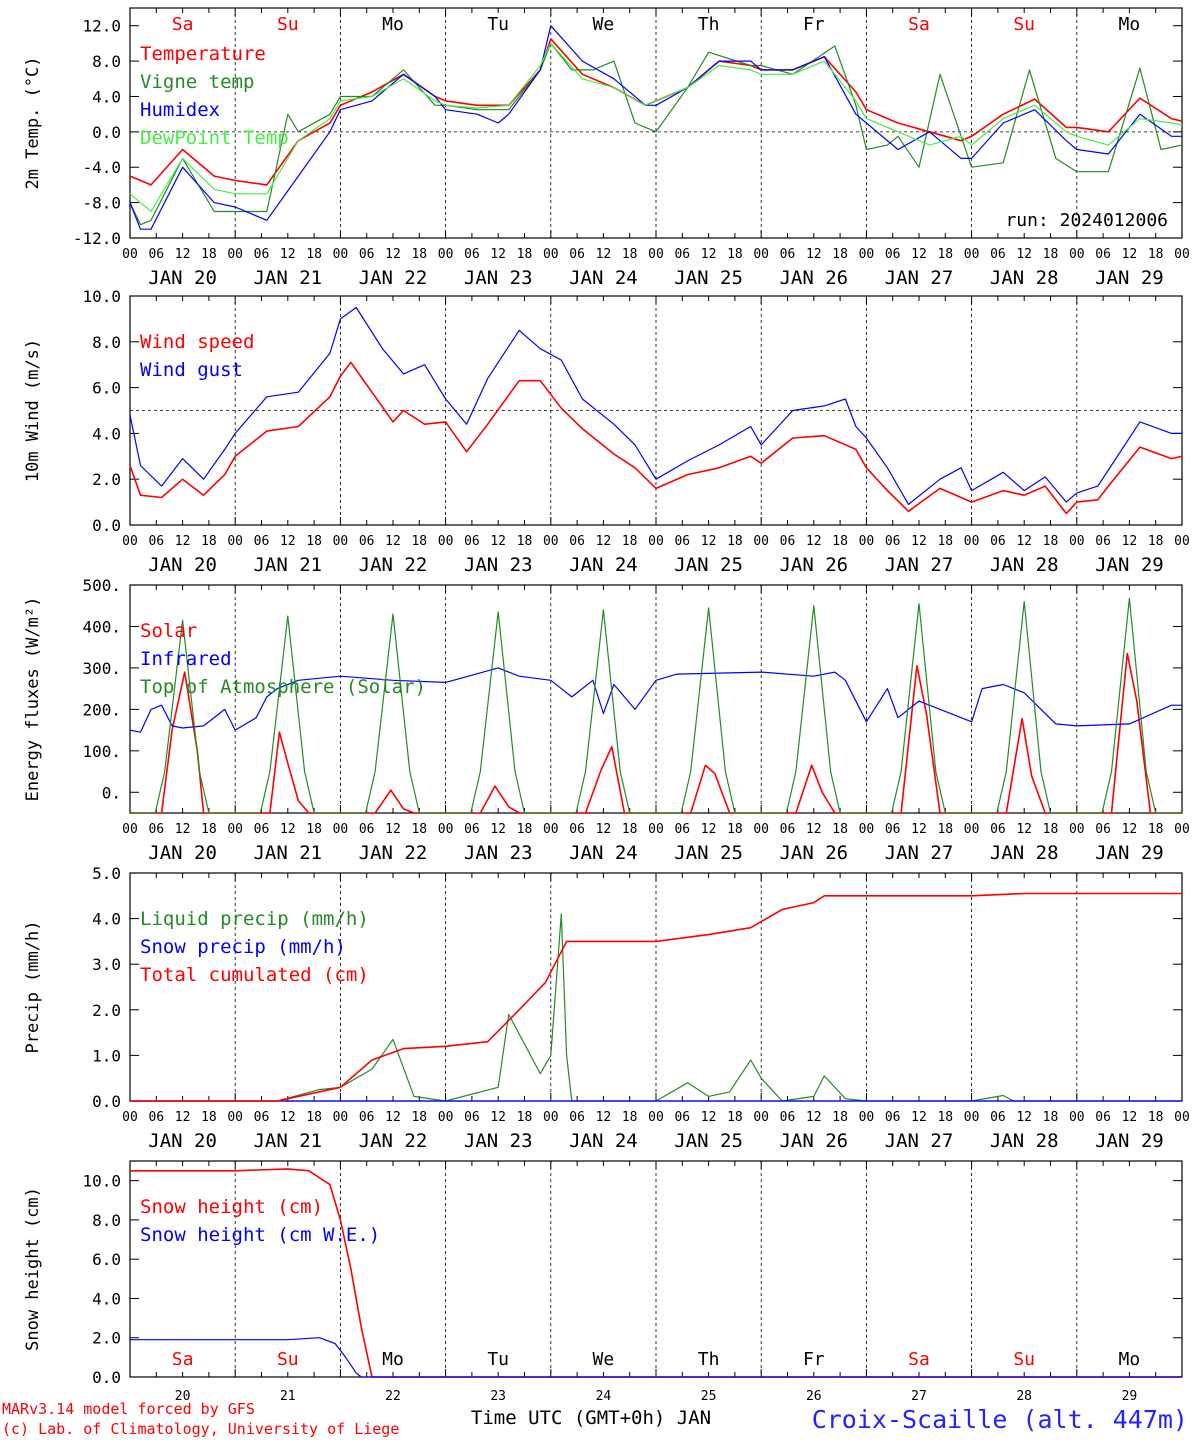 This screenshot has width=1194, height=1440. Describe the element at coordinates (183, 1396) in the screenshot. I see `day-number-label: 20` at that location.